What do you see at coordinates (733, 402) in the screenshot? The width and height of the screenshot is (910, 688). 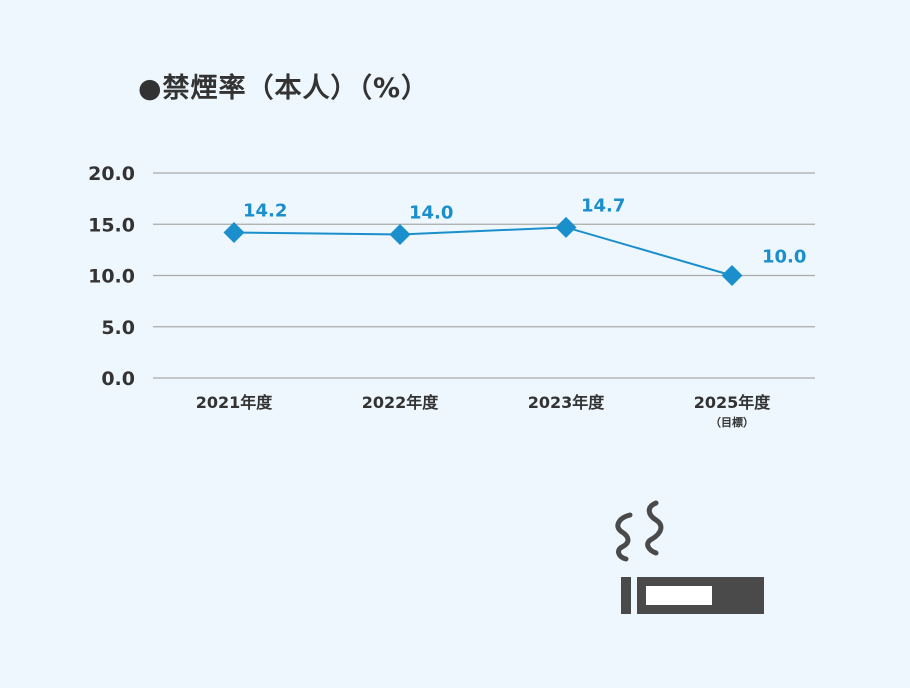 I see `x-tick-label: 2025年度` at bounding box center [733, 402].